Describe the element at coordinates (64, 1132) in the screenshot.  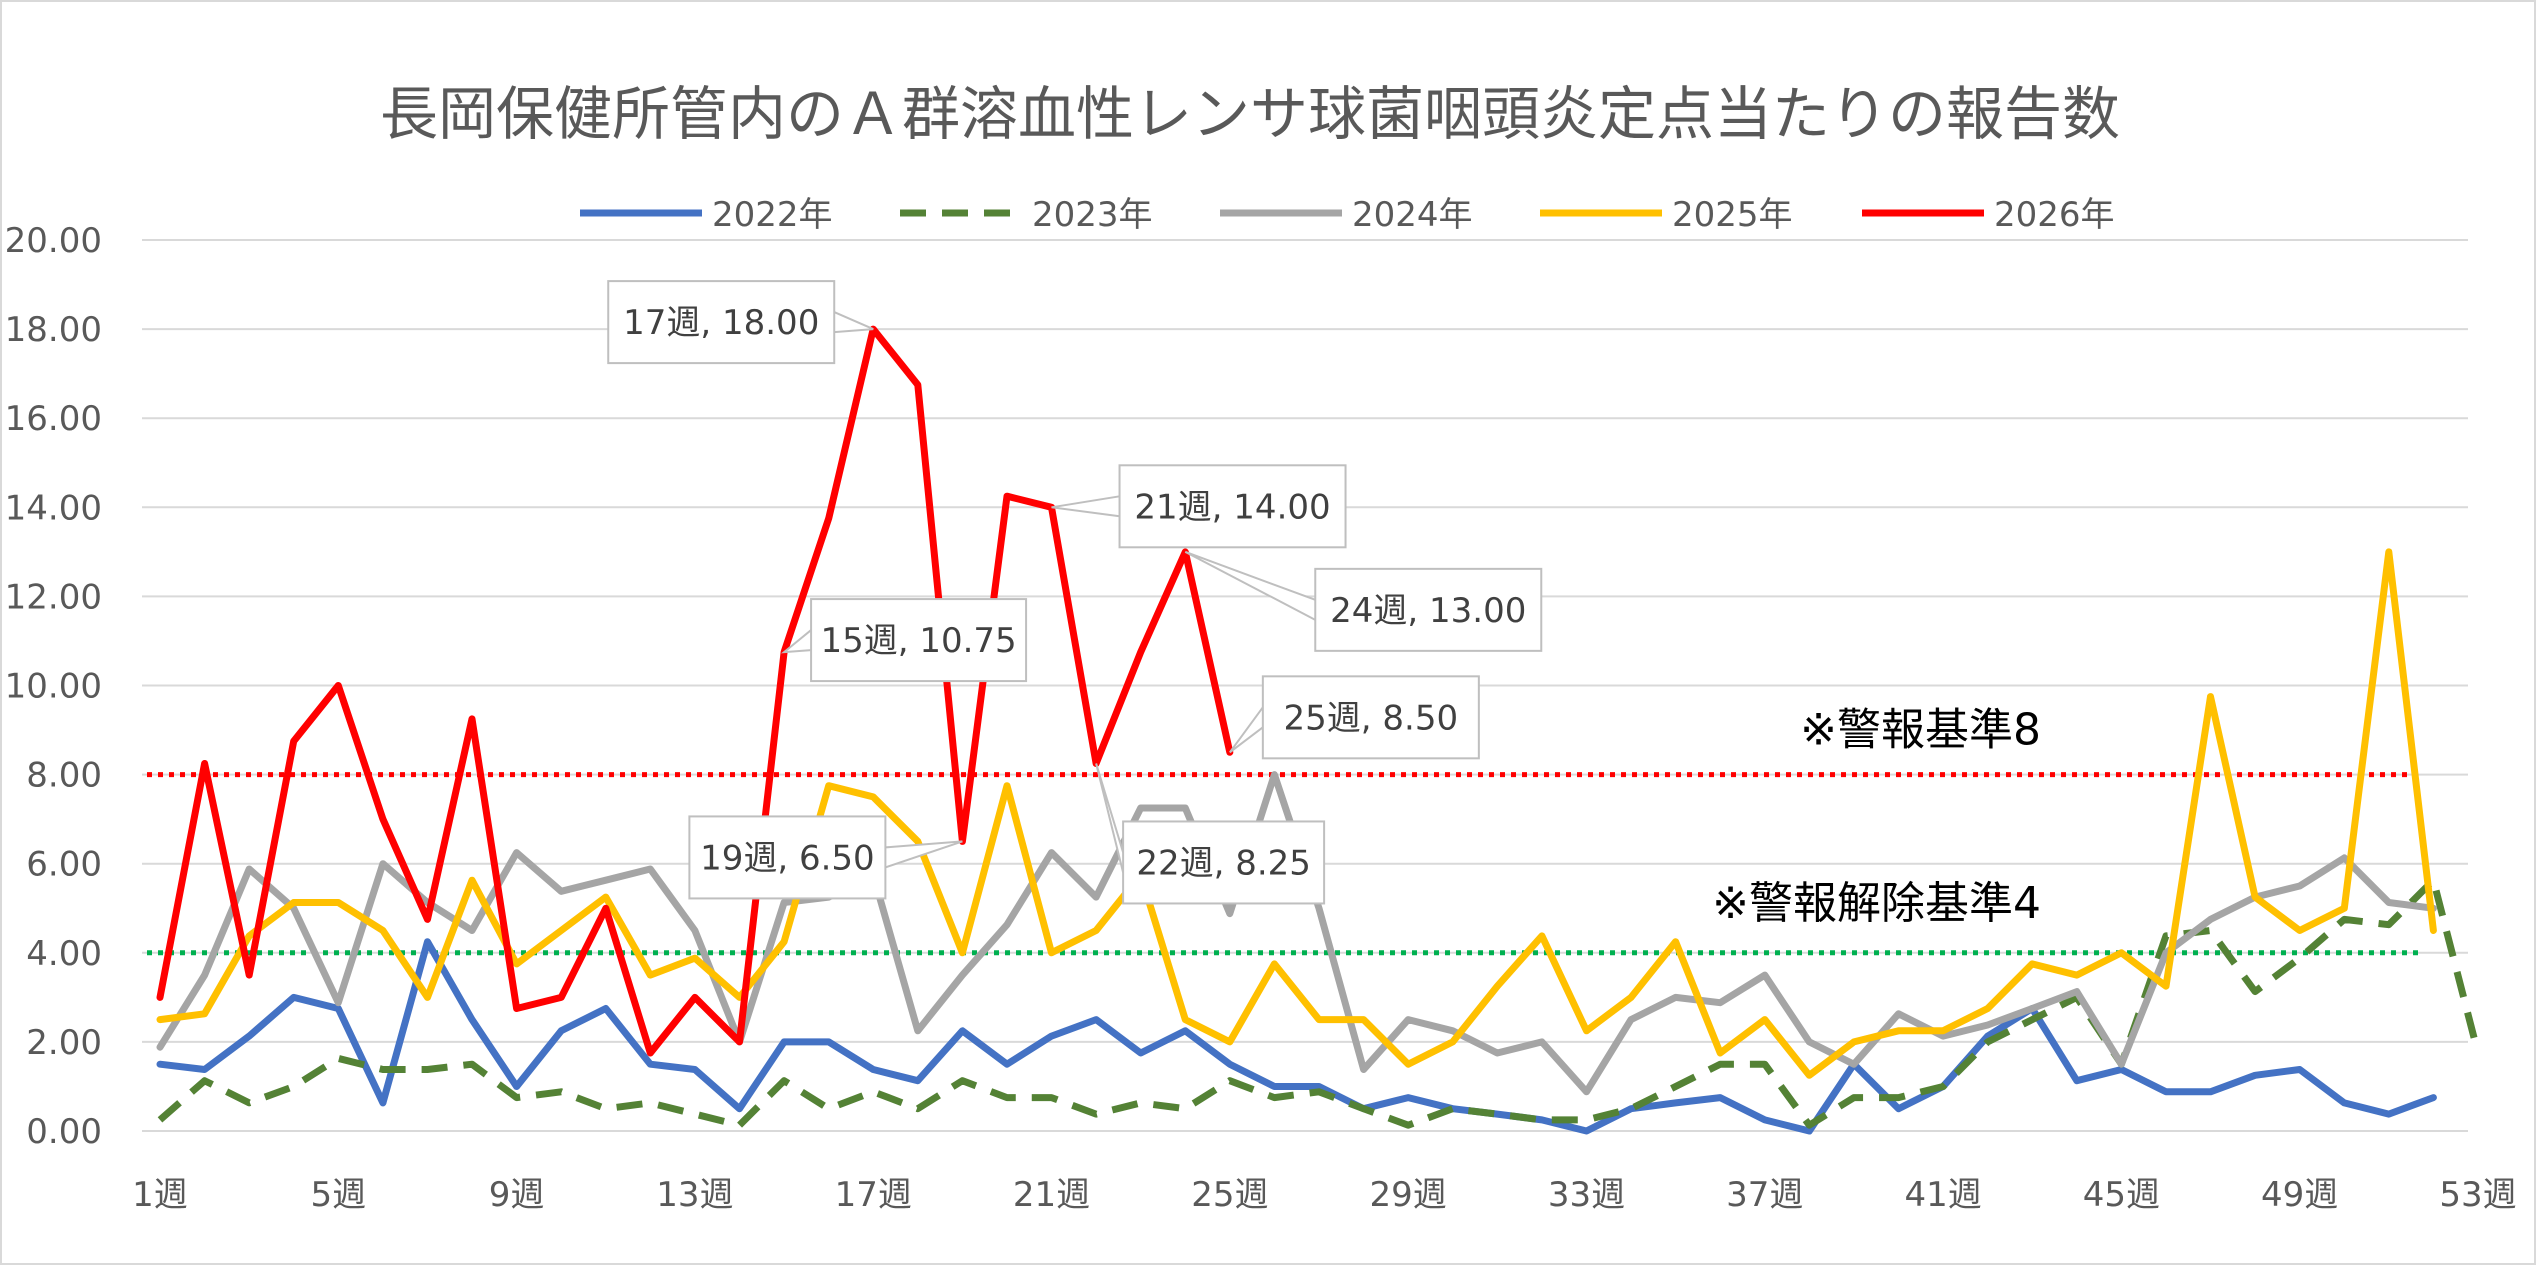
I see `y-tick-label: 0.00` at that location.